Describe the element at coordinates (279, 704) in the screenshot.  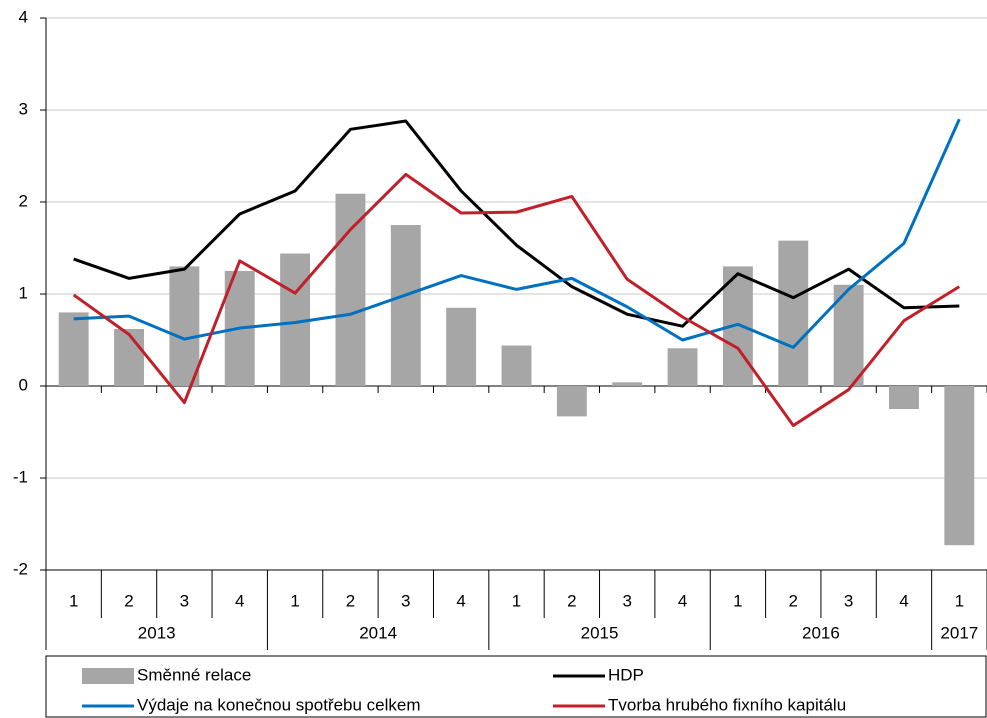
I see `legend-label: Výdaje na konečnou spotřebu celkem` at that location.